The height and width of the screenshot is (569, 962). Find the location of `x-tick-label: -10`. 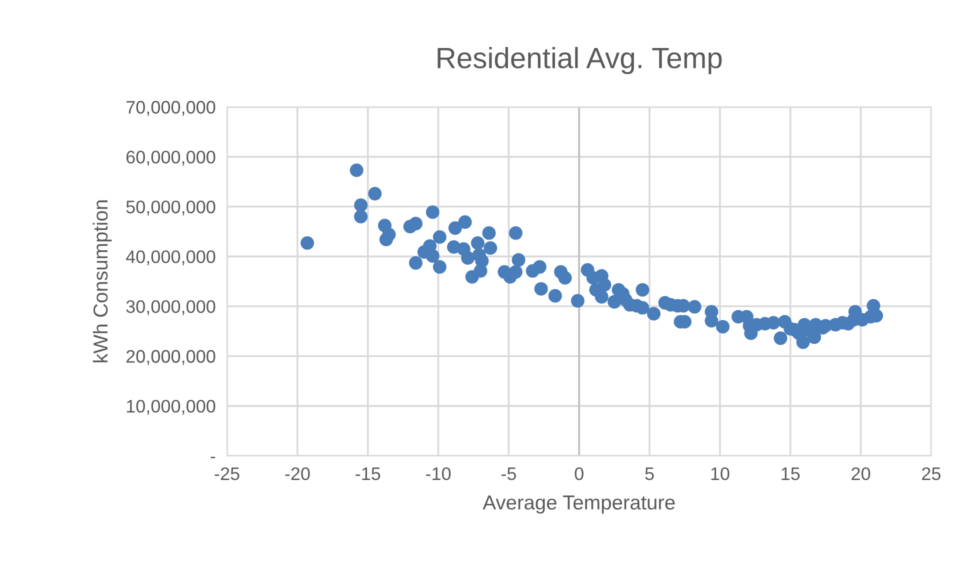

x-tick-label: -10 is located at coordinates (438, 473).